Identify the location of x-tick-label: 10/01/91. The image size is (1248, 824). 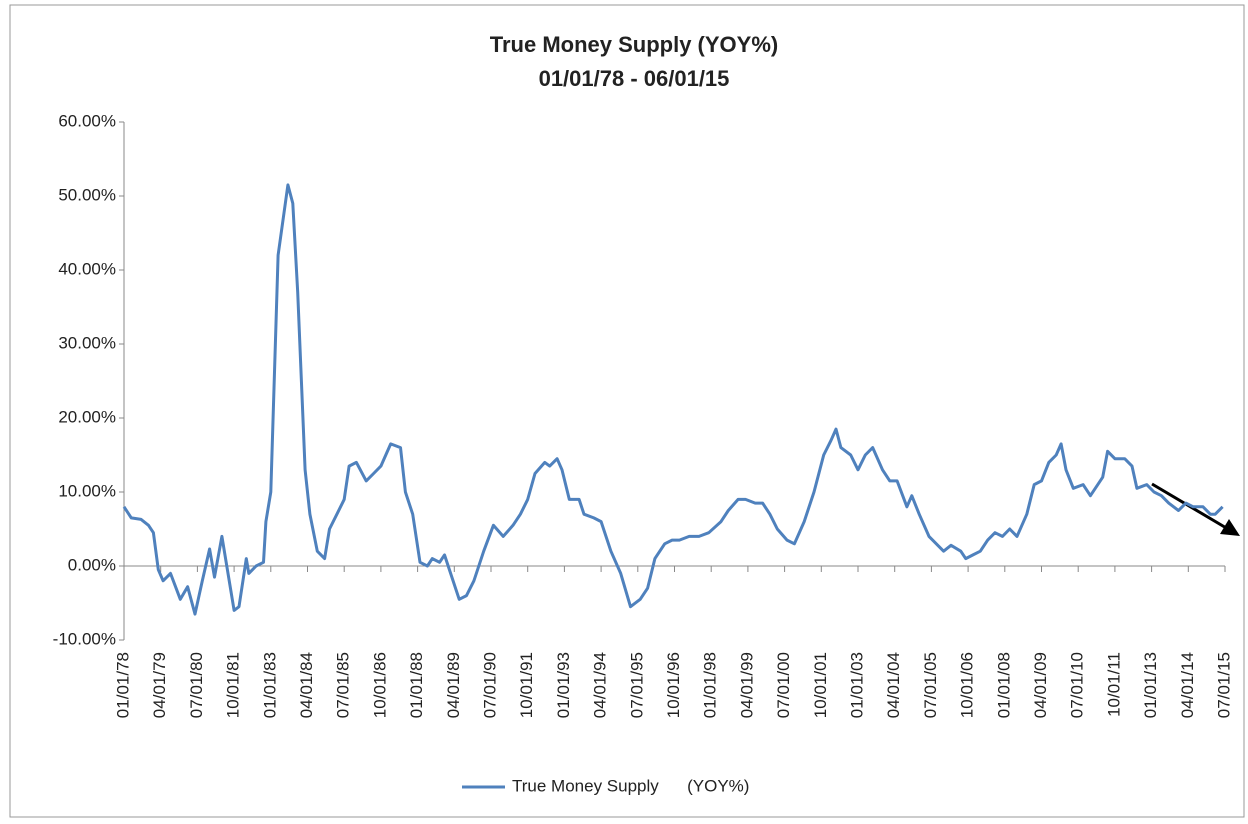
(526, 685).